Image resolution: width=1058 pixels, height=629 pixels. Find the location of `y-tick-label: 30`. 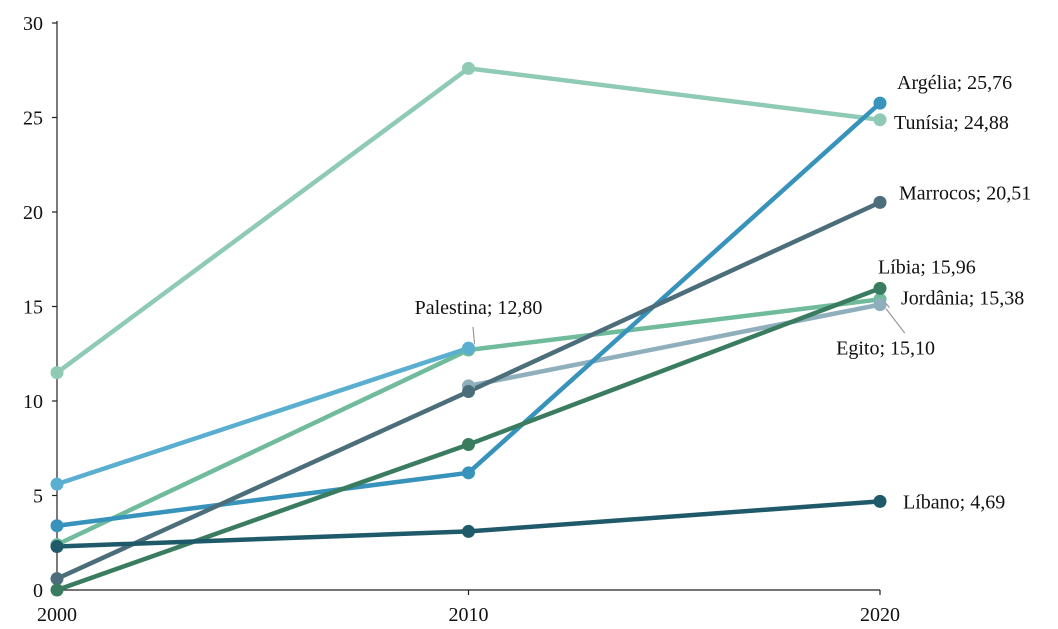

y-tick-label: 30 is located at coordinates (33, 24).